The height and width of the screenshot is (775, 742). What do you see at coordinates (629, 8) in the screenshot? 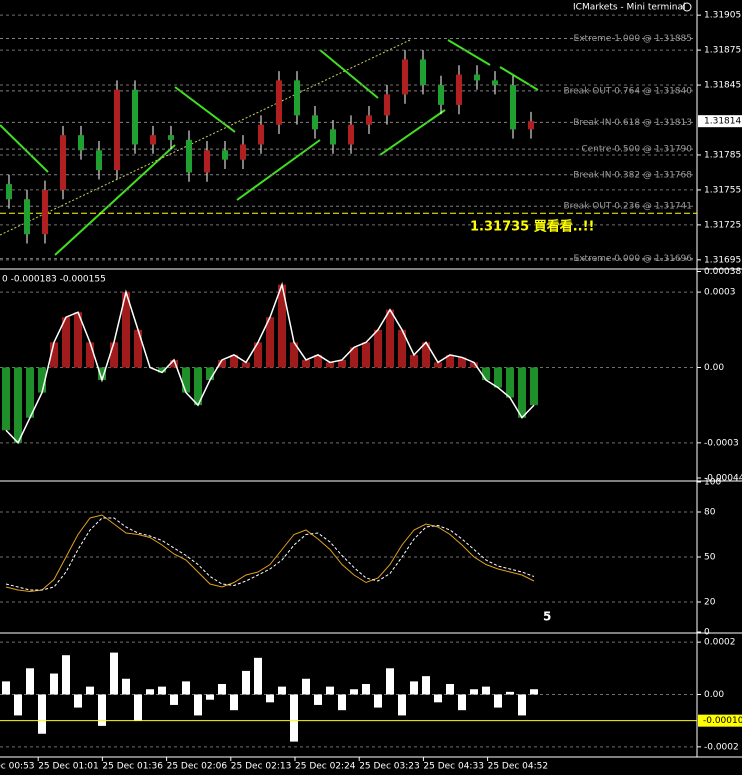
I see `terminal-title: ICMarkets - Mini terminal` at bounding box center [629, 8].